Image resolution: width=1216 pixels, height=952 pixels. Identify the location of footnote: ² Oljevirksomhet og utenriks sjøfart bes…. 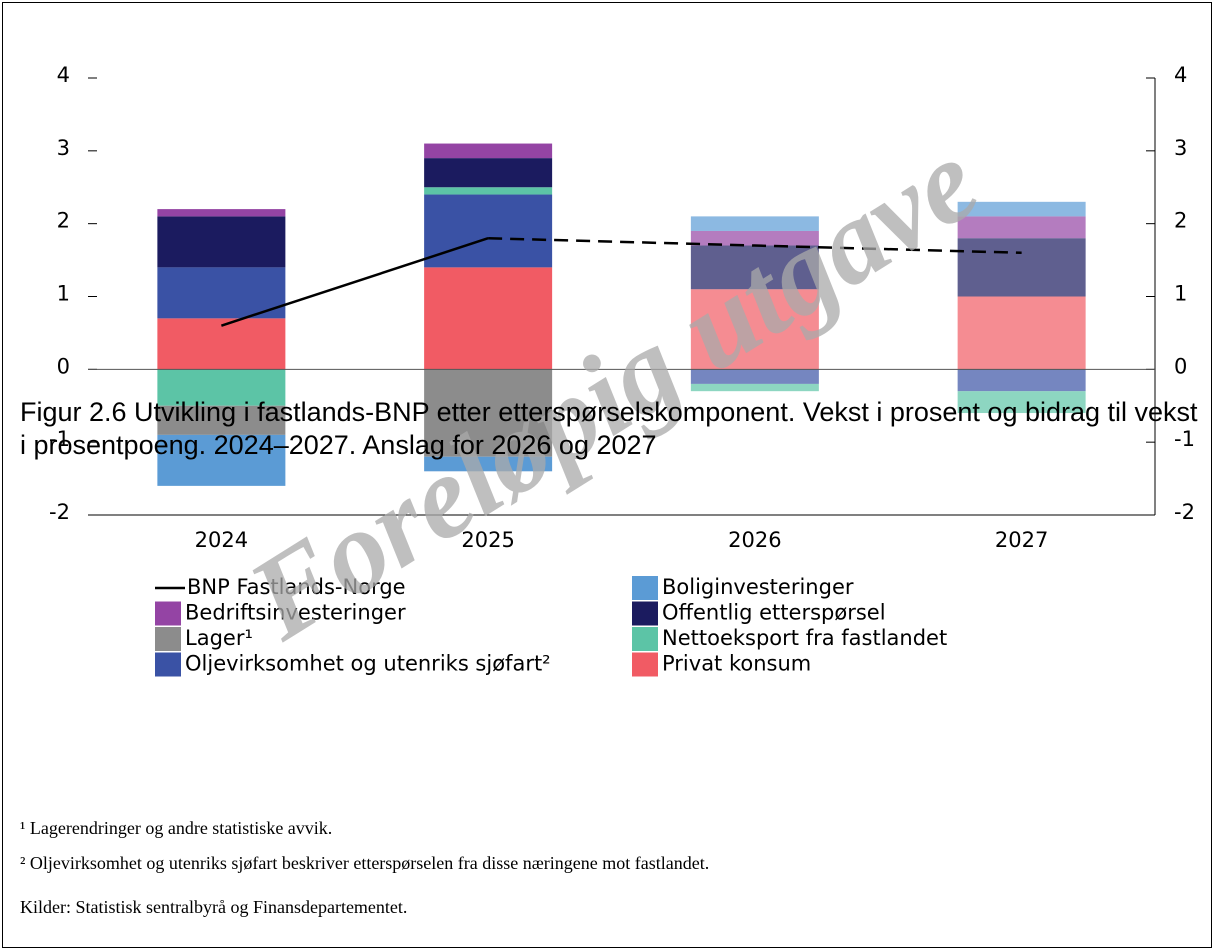
(365, 863).